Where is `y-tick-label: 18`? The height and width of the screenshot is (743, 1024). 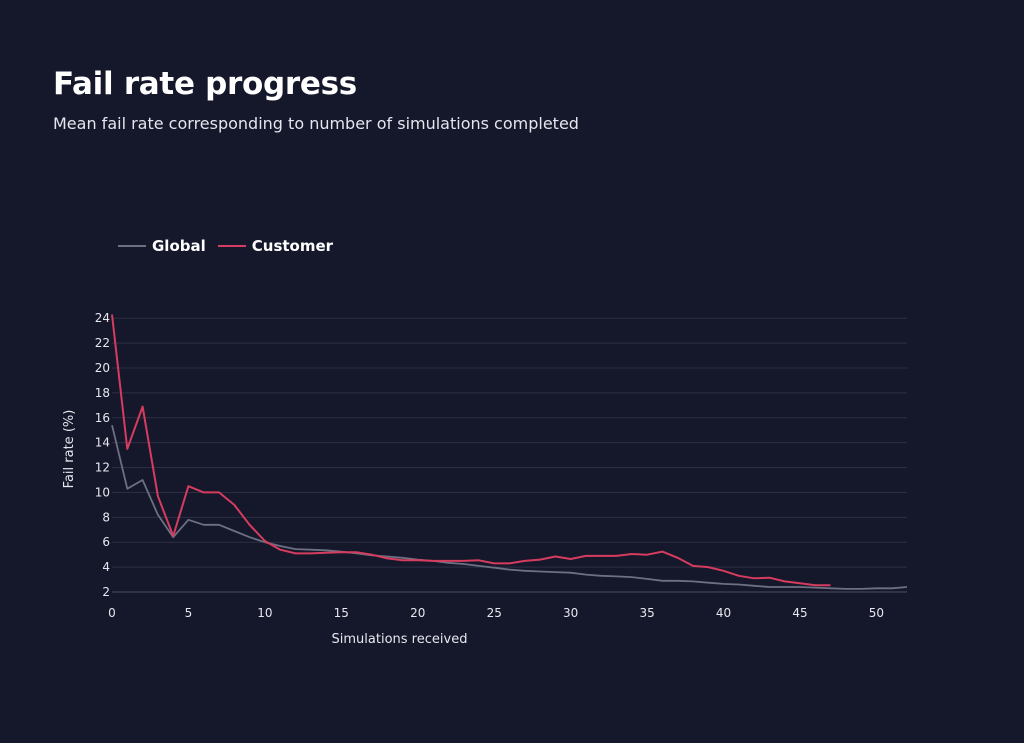
y-tick-label: 18 is located at coordinates (102, 393).